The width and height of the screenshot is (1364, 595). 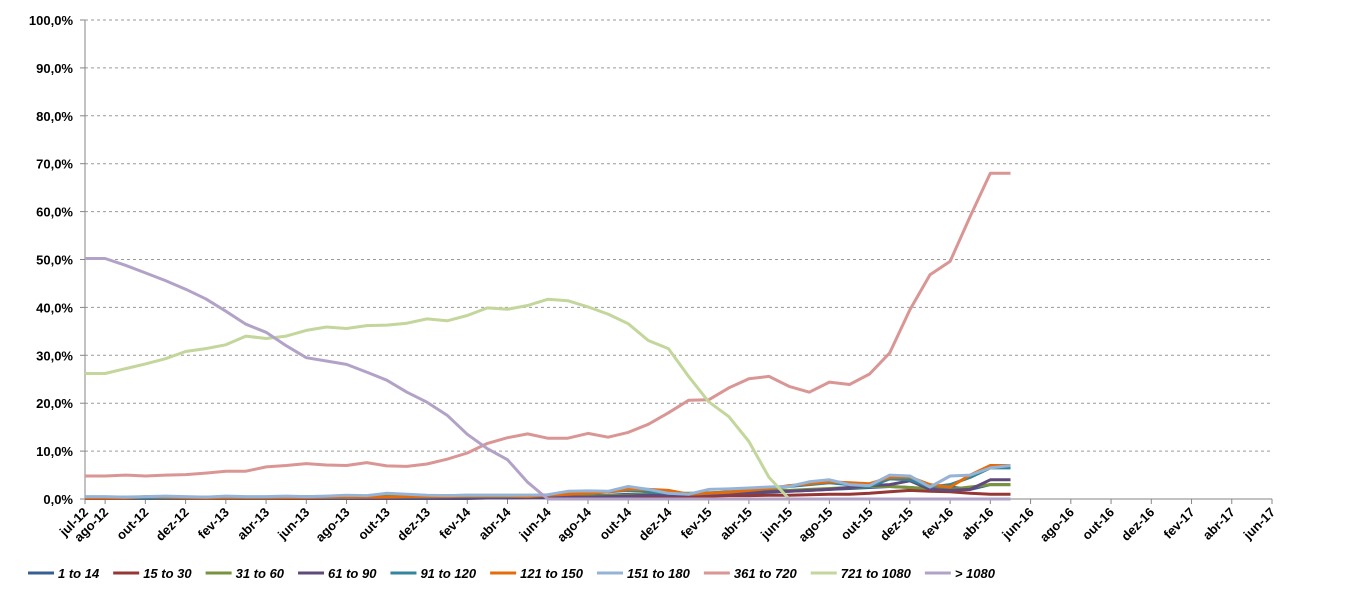 I want to click on y-tick-label: 80,0%, so click(x=54, y=116).